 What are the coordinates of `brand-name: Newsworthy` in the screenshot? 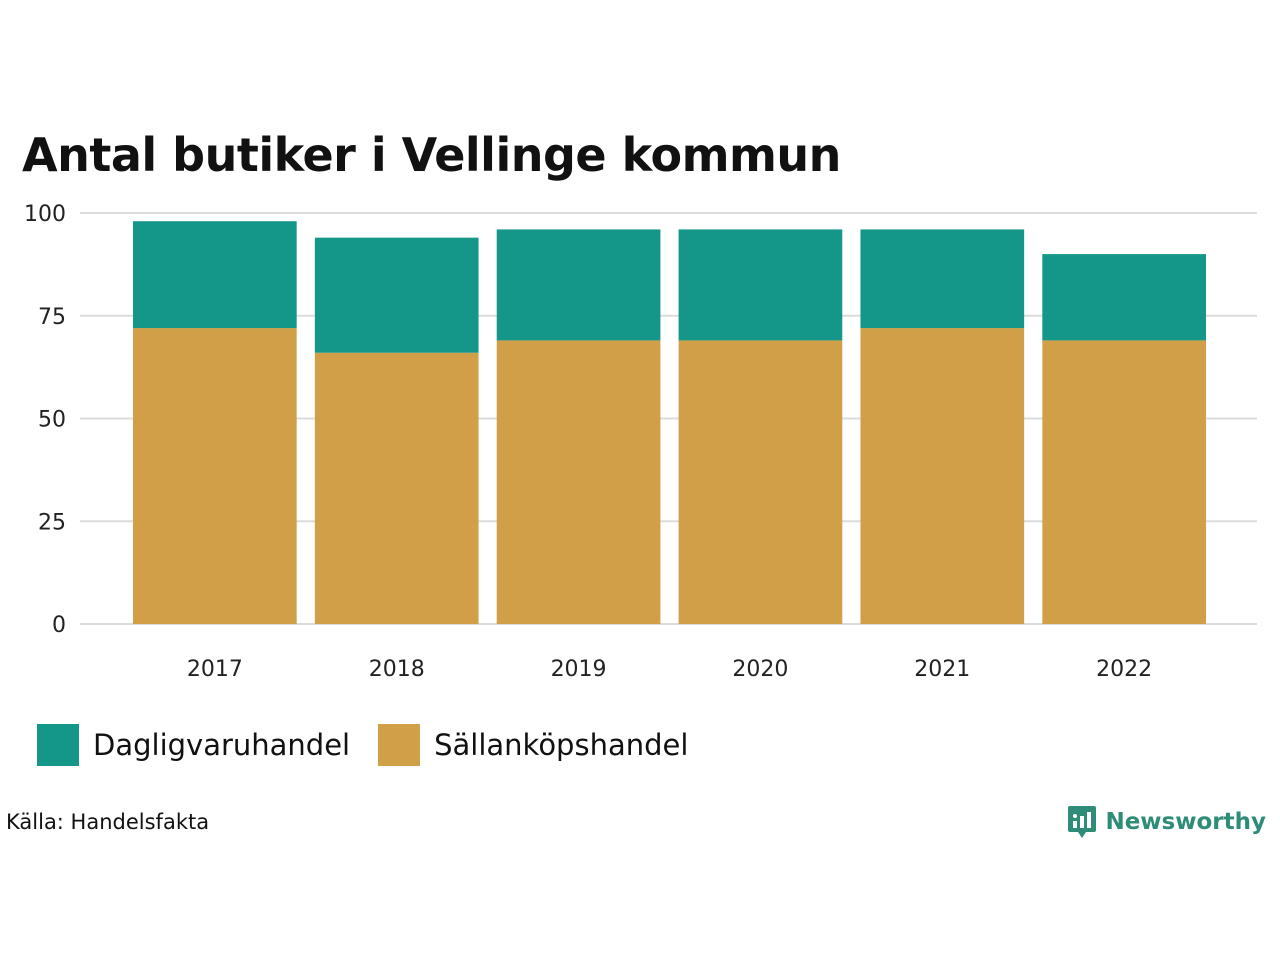 It's located at (1185, 822).